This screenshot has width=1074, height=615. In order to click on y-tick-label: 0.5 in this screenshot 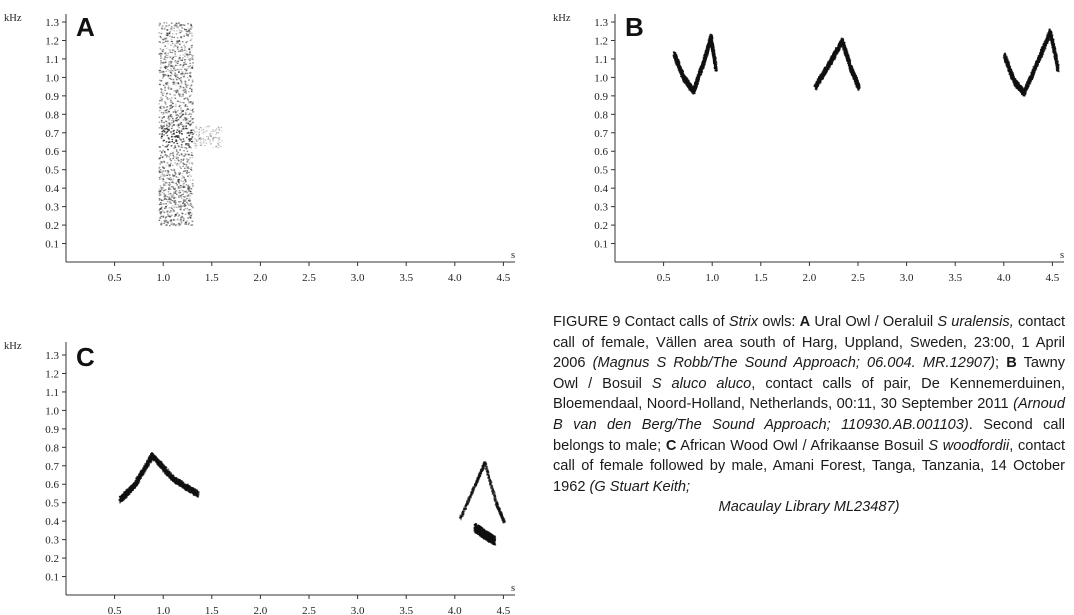, I will do `click(52, 171)`.